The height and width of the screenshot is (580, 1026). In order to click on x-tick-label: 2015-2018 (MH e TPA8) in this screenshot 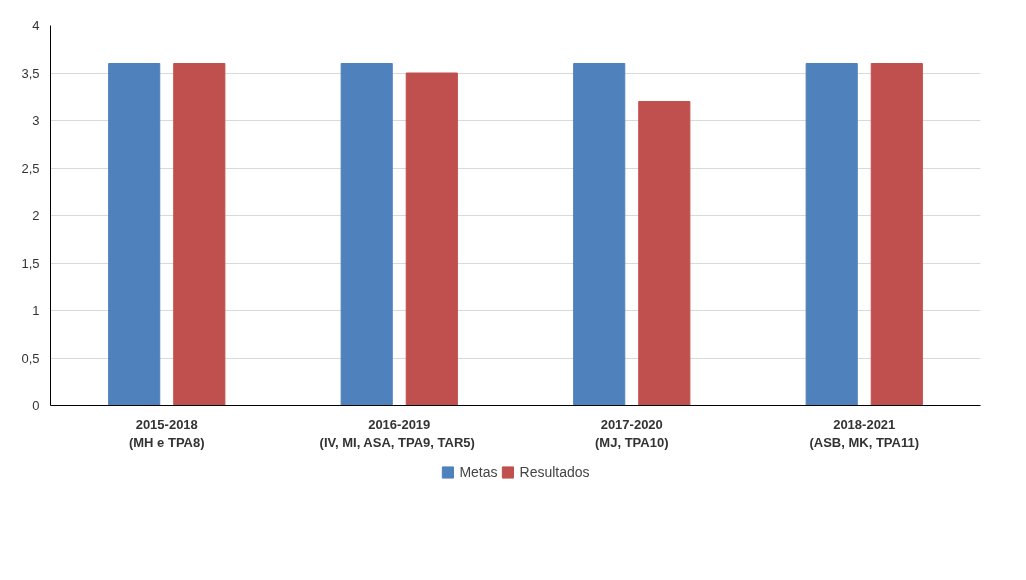, I will do `click(166, 433)`.